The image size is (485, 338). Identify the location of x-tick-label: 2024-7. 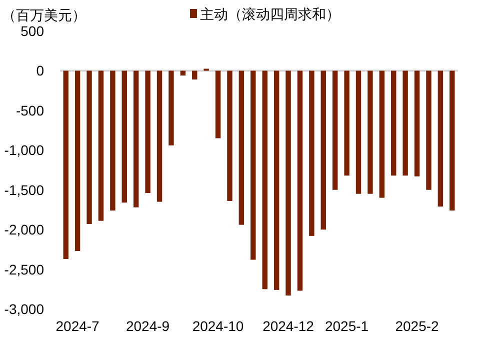
(78, 326).